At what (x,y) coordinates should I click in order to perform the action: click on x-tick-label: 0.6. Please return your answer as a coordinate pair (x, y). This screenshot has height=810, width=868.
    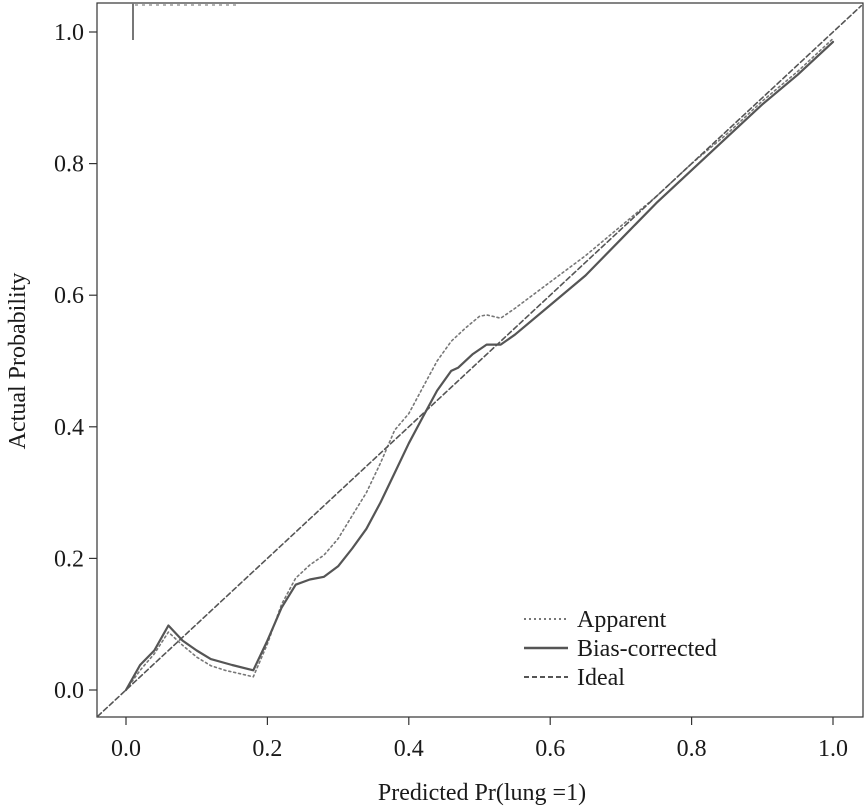
    Looking at the image, I should click on (550, 749).